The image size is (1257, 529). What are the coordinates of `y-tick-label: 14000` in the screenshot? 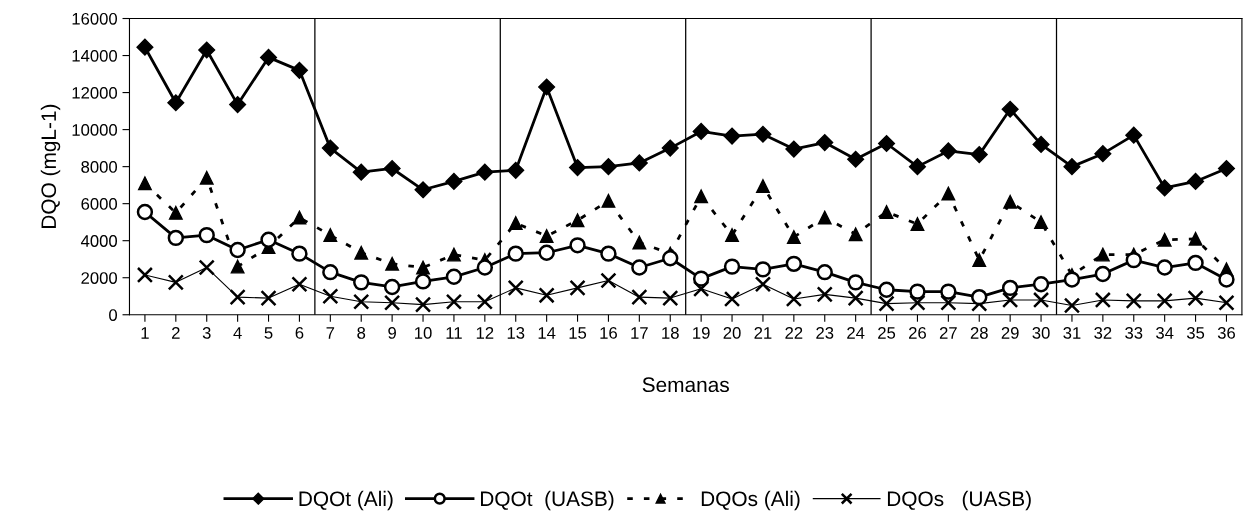 It's located at (95, 55).